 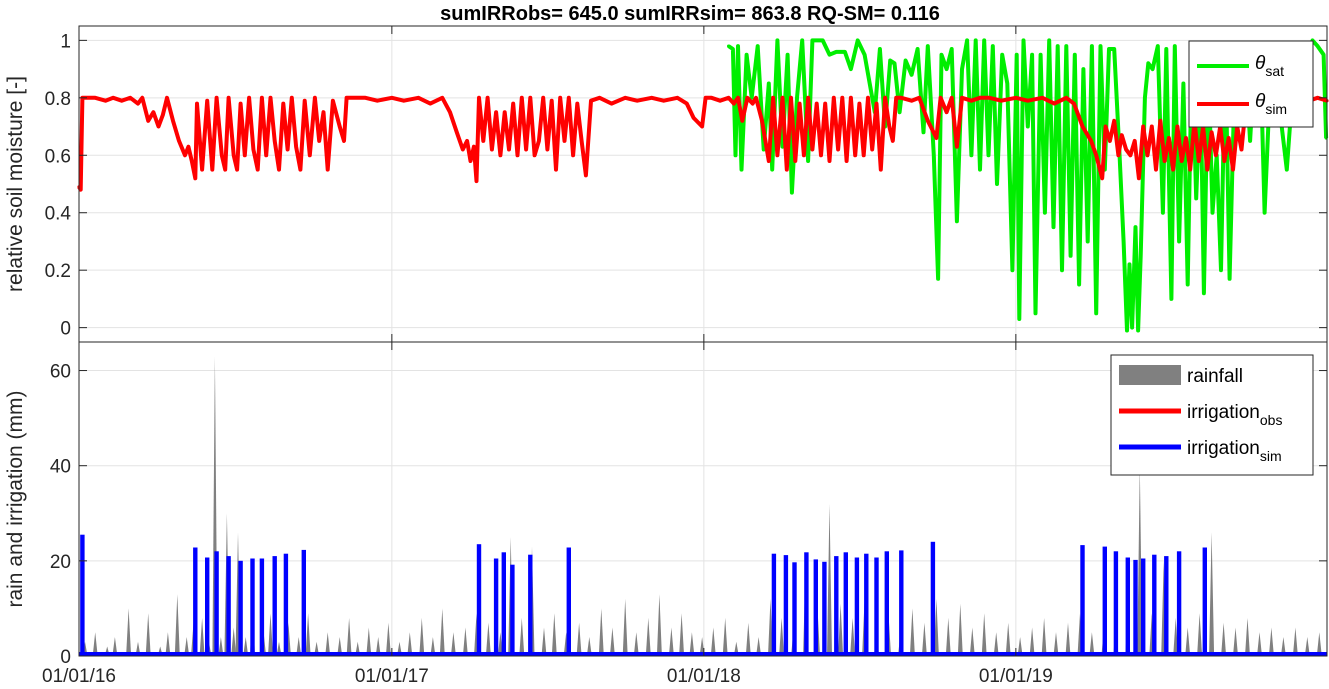 I want to click on series-point-θsim-120, so click(x=777, y=155).